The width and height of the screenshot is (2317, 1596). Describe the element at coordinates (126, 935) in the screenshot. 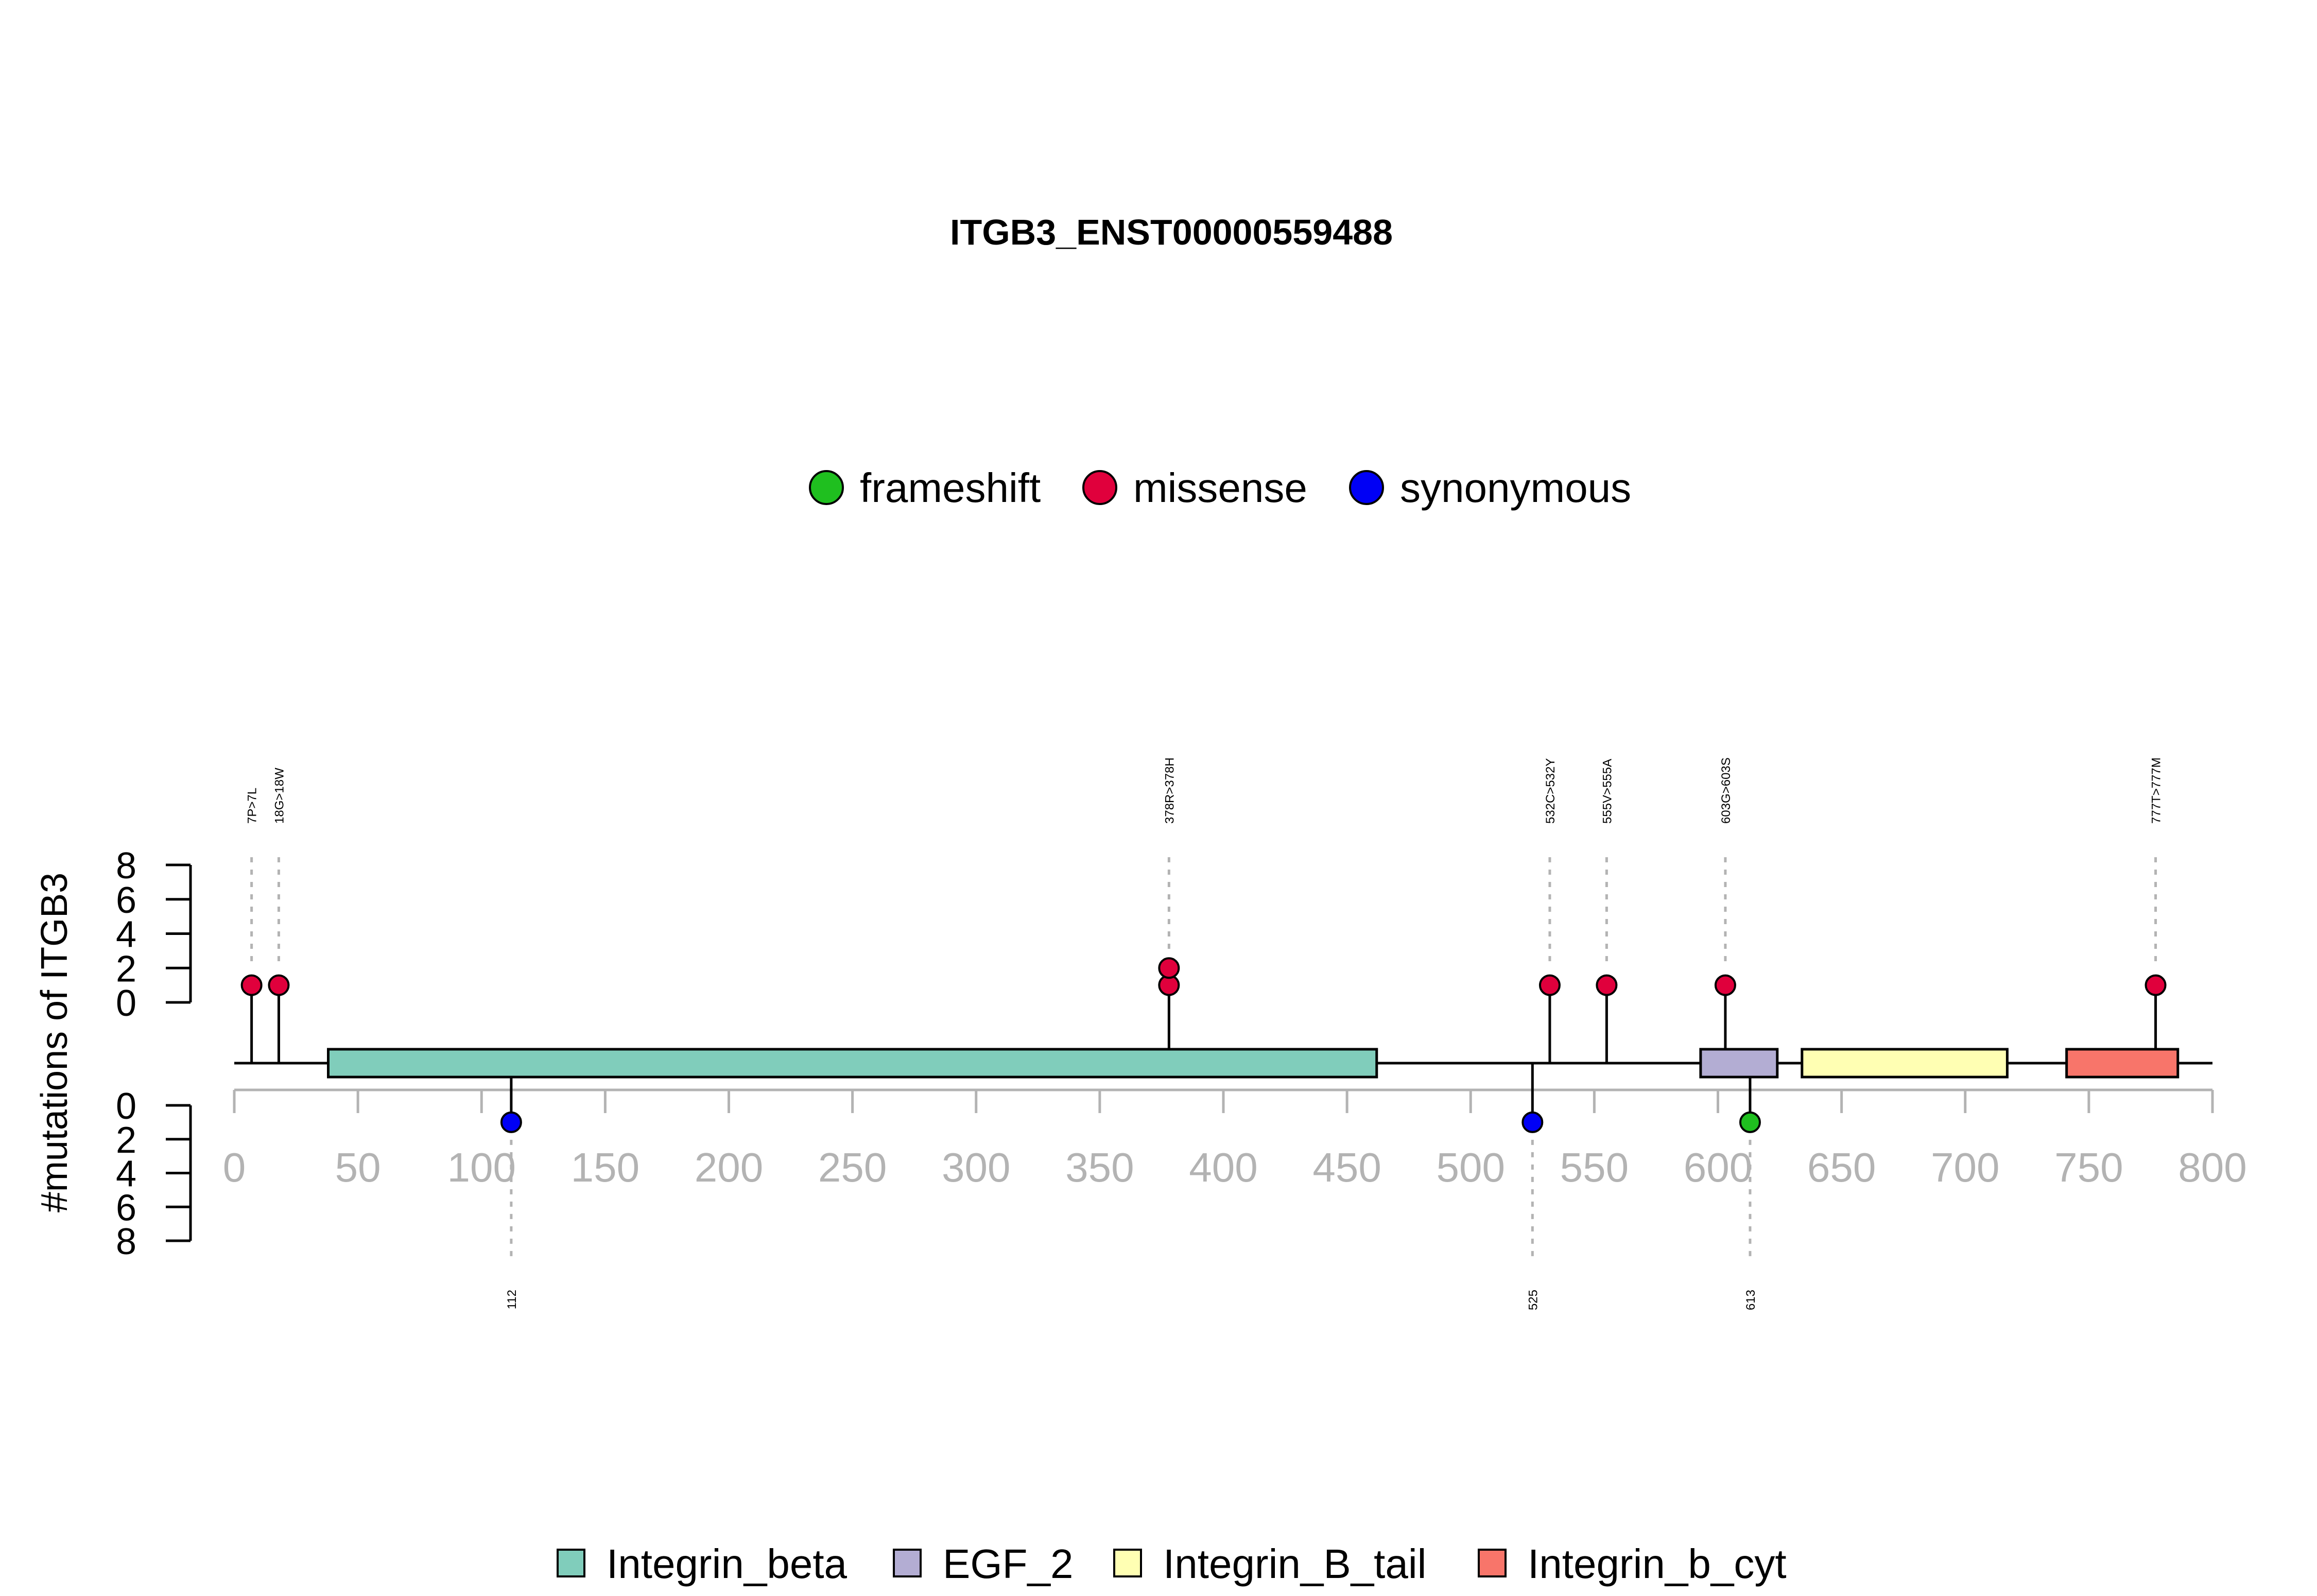

I see `y-tick-label-top: 4` at that location.